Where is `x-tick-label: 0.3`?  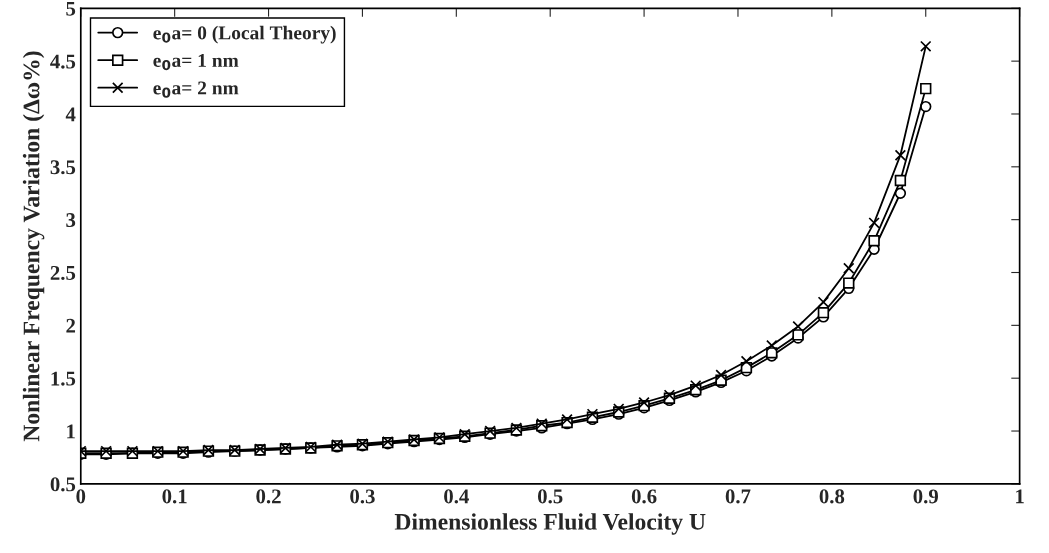
x-tick-label: 0.3 is located at coordinates (362, 496).